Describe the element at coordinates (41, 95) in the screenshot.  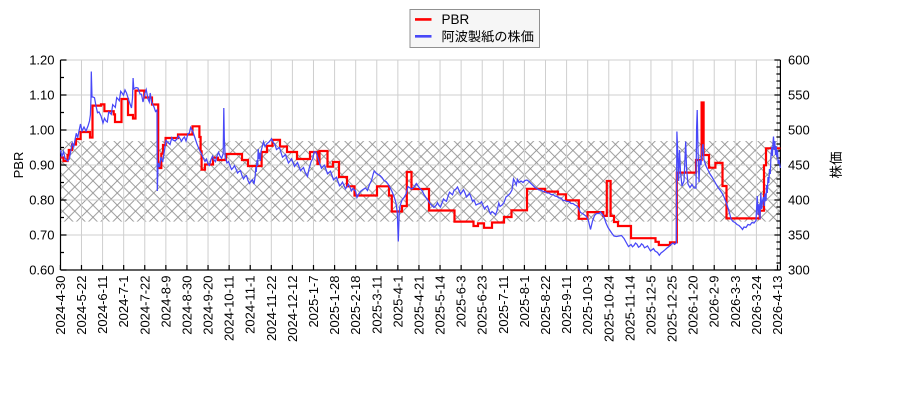
I see `svg-text: 1.10` at that location.